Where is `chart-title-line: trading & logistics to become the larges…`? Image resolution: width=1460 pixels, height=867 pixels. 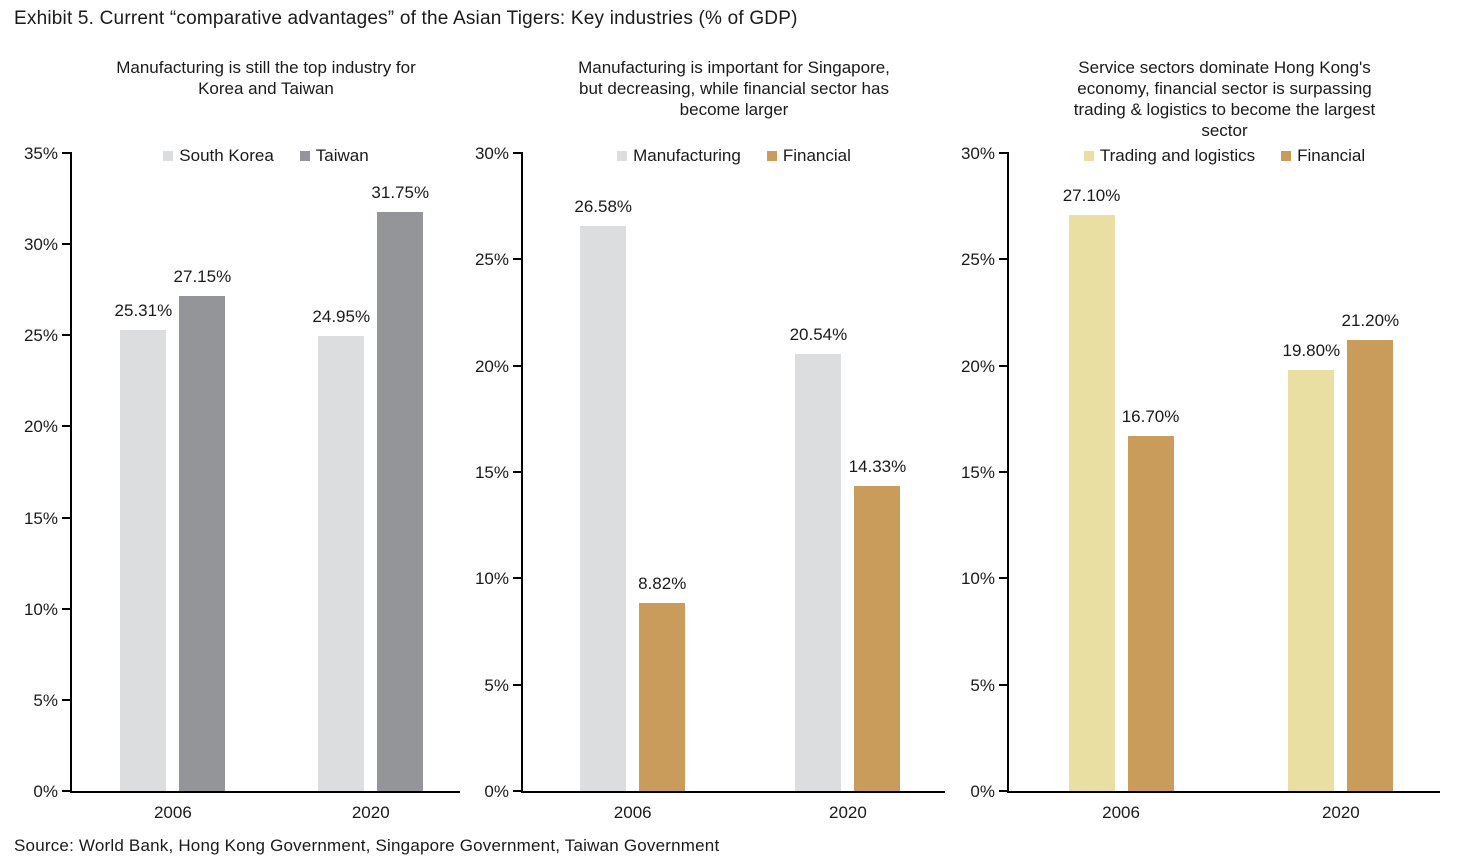
chart-title-line: trading & logistics to become the larges… is located at coordinates (1224, 109).